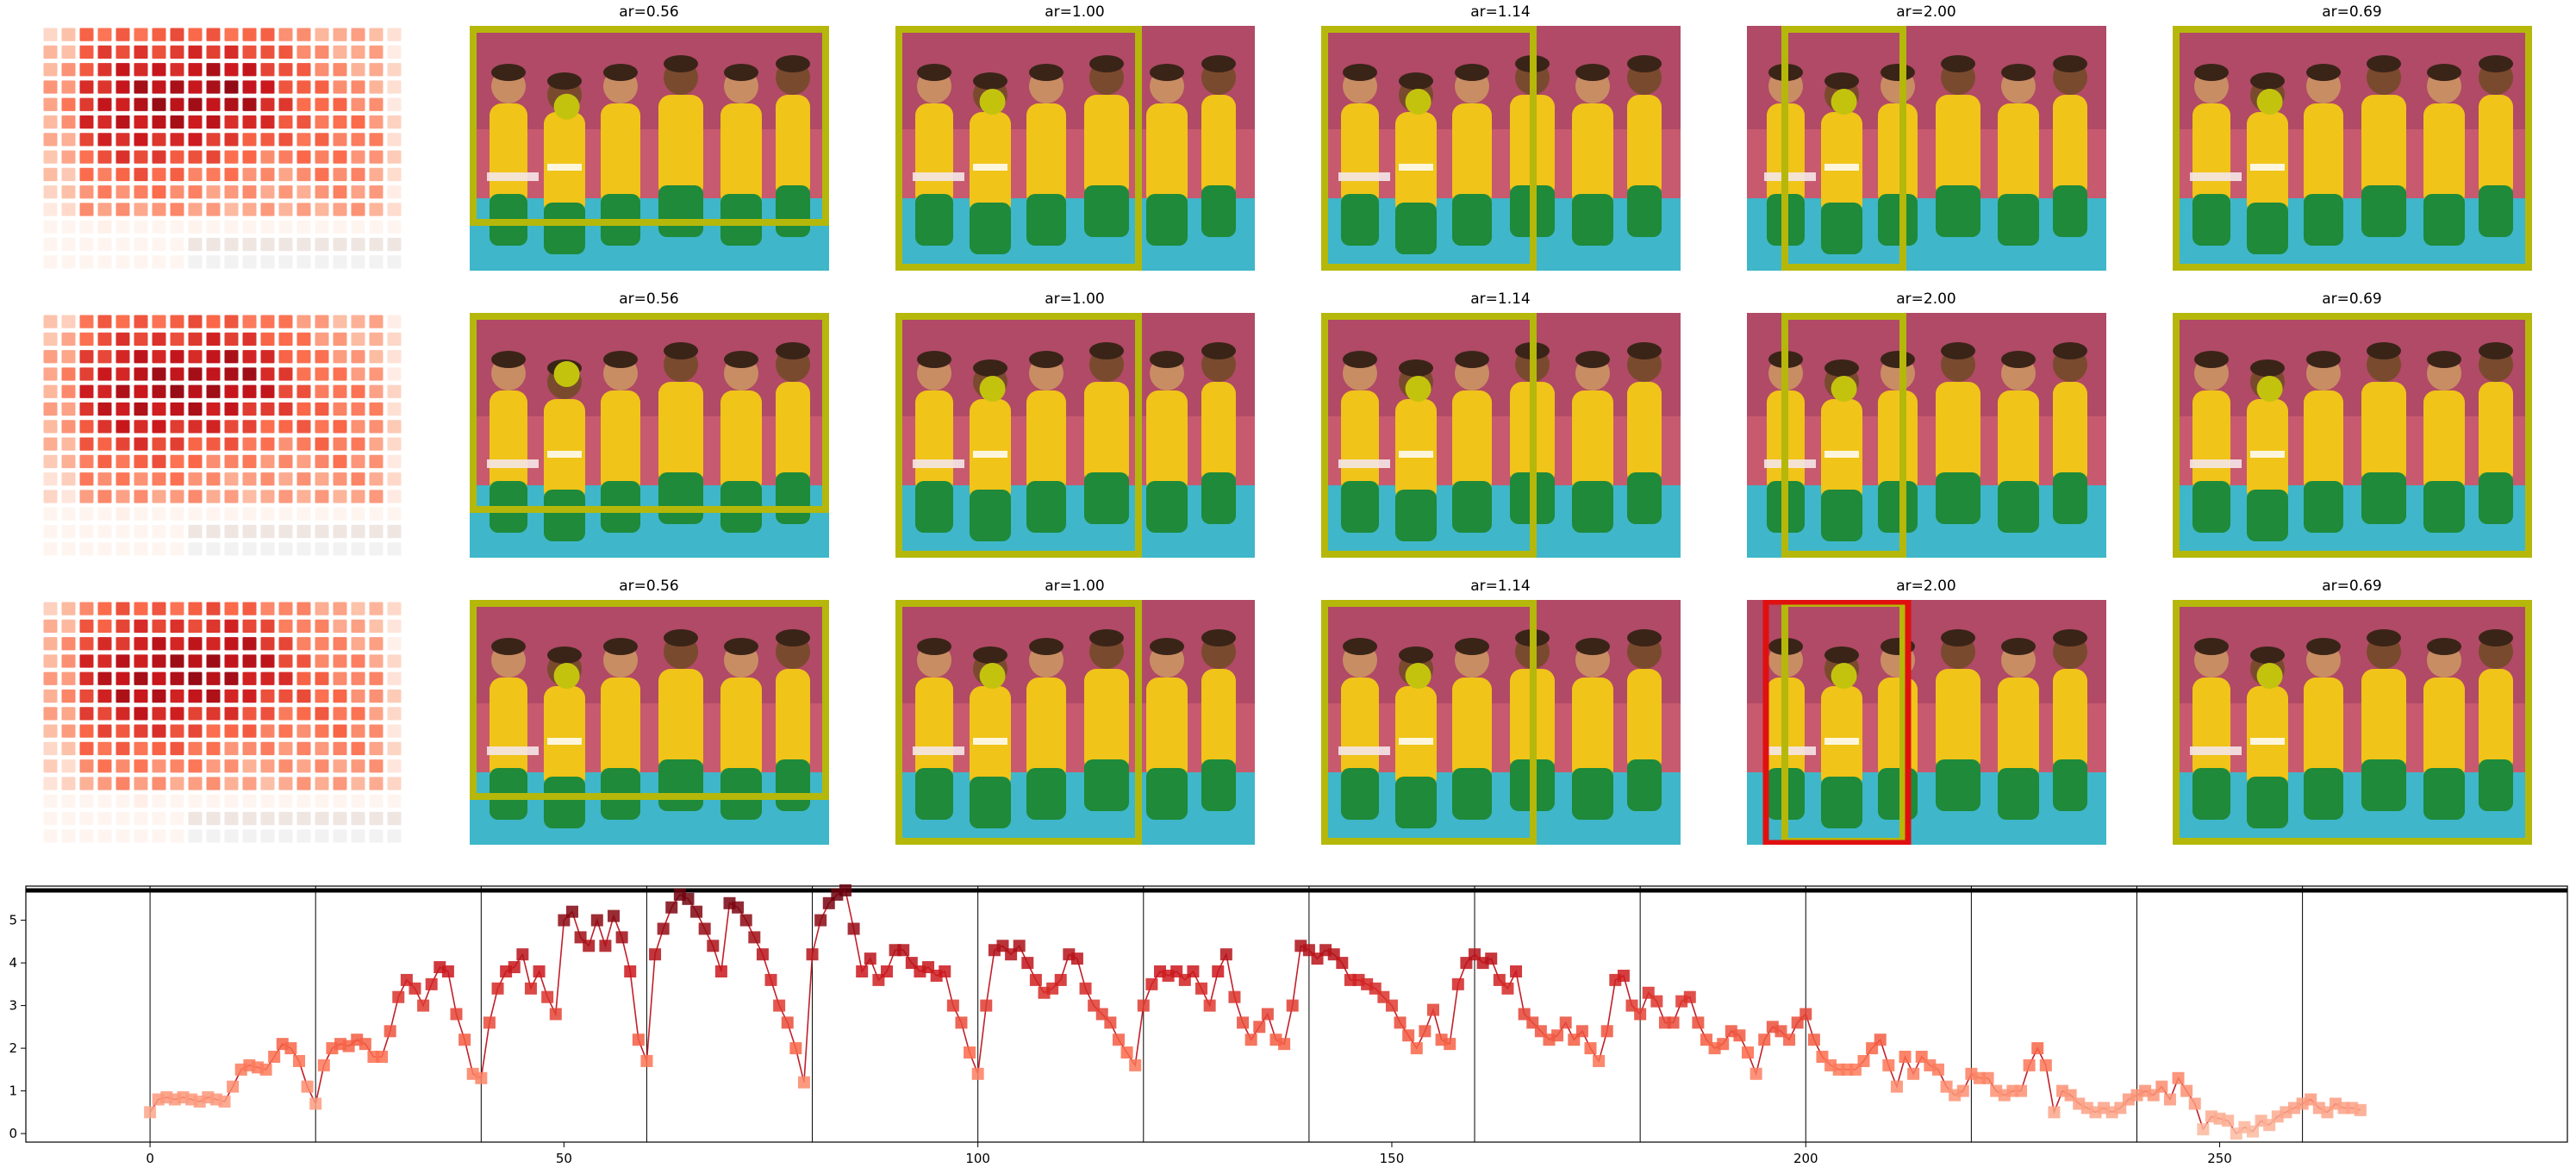 The width and height of the screenshot is (2576, 1174). I want to click on panel-title: ar=0.56, so click(649, 299).